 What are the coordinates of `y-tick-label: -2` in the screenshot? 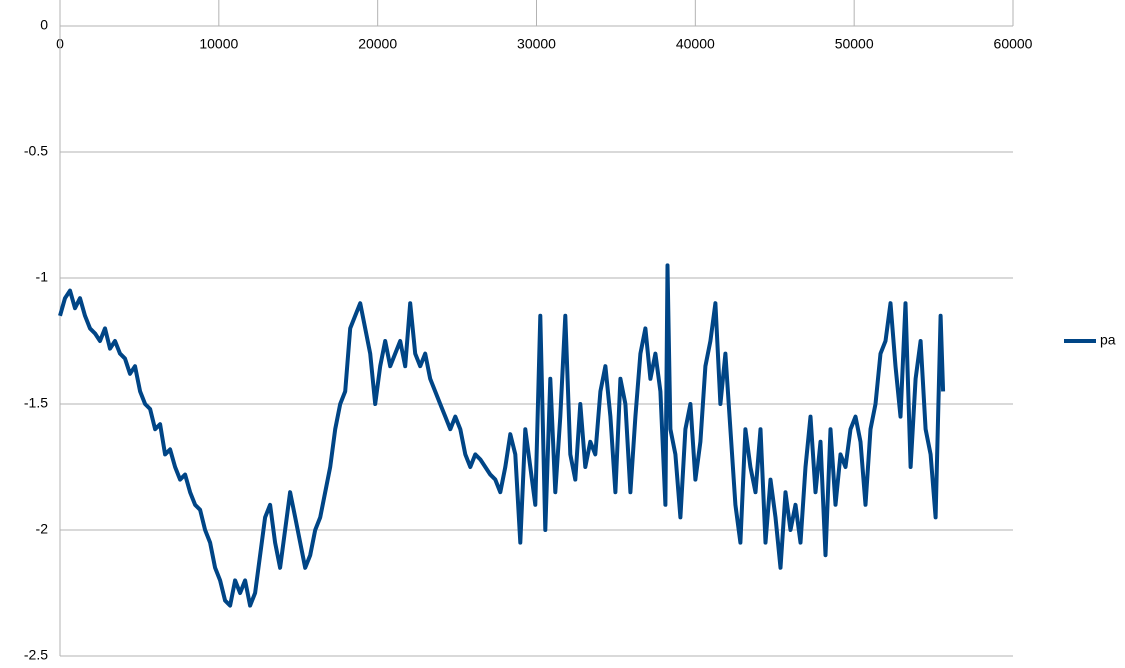 It's located at (42, 529).